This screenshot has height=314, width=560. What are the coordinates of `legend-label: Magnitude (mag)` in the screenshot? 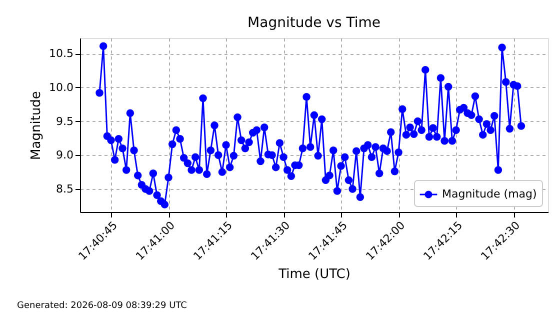 It's located at (489, 194).